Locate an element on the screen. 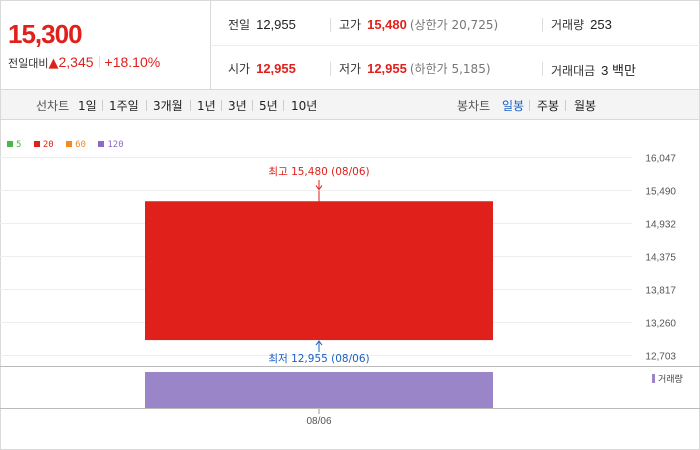 The width and height of the screenshot is (700, 450). period-5y: 5년 is located at coordinates (268, 106).